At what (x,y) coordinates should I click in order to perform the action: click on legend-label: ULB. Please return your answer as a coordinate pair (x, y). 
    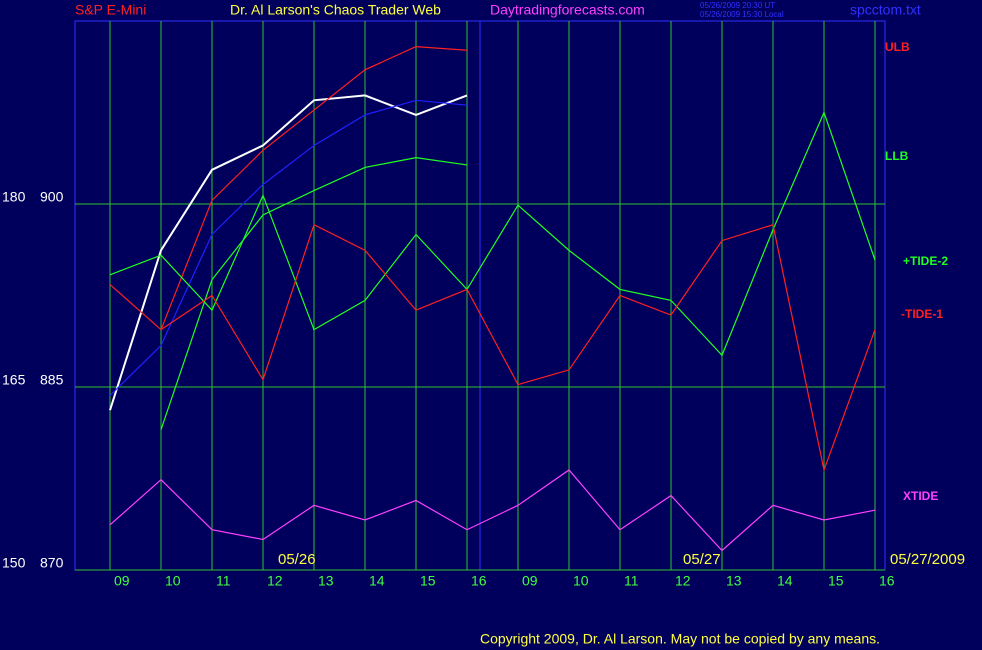
    Looking at the image, I should click on (897, 47).